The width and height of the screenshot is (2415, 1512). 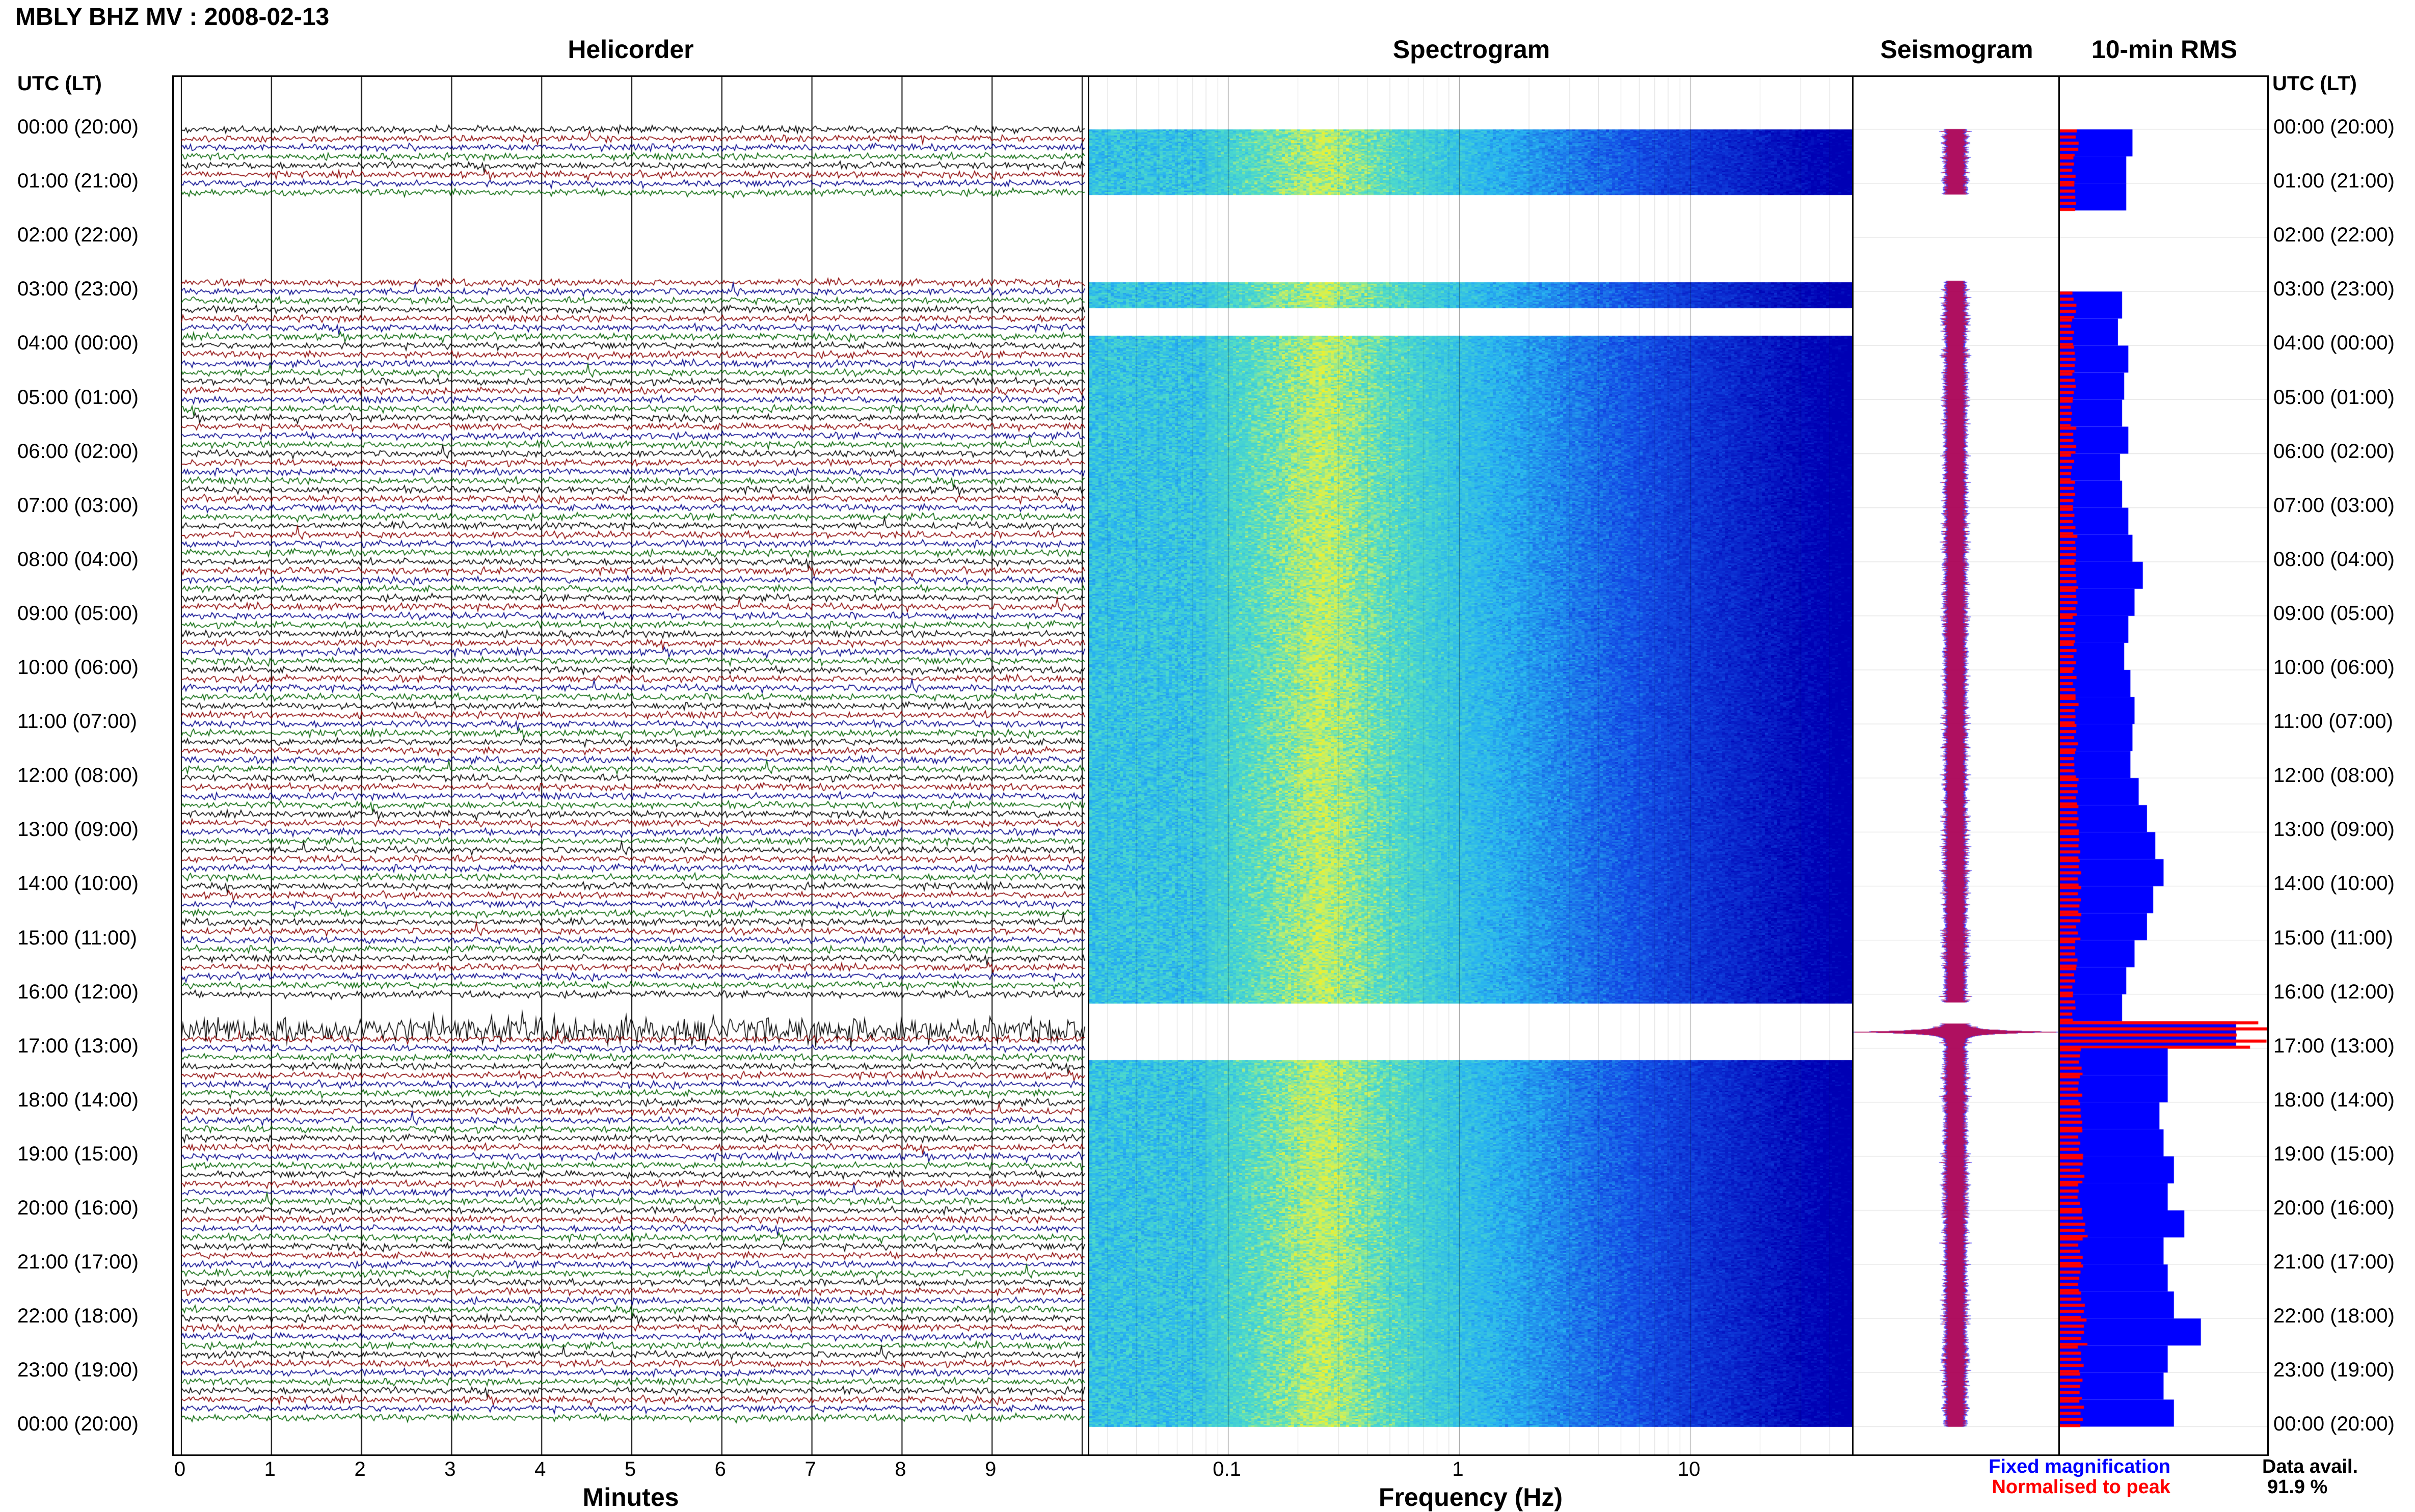 What do you see at coordinates (78, 991) in the screenshot?
I see `hour-label-left: 16:00 (12:00)` at bounding box center [78, 991].